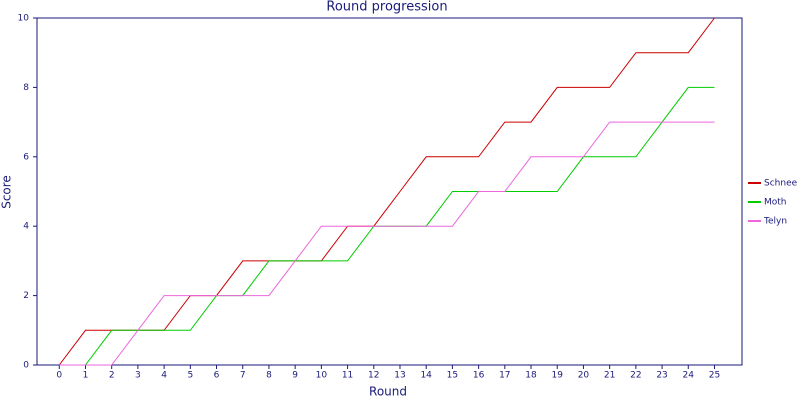 This screenshot has height=400, width=800. Describe the element at coordinates (59, 376) in the screenshot. I see `x-tick-label: 0` at that location.